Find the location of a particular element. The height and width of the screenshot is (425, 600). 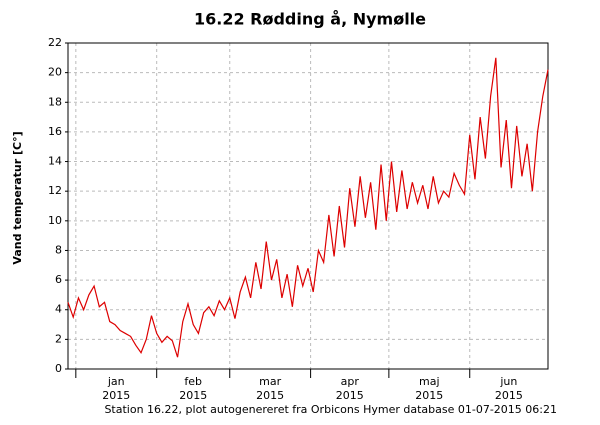

x-month-label: mar is located at coordinates (270, 381).